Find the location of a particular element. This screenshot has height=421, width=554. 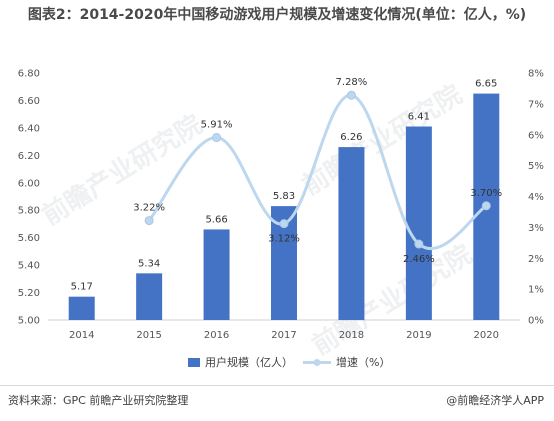

chart-title: 图表2：2014-2020年中国移动游戏用户规模及增速变化情况(单位：亿人，%) is located at coordinates (277, 15).